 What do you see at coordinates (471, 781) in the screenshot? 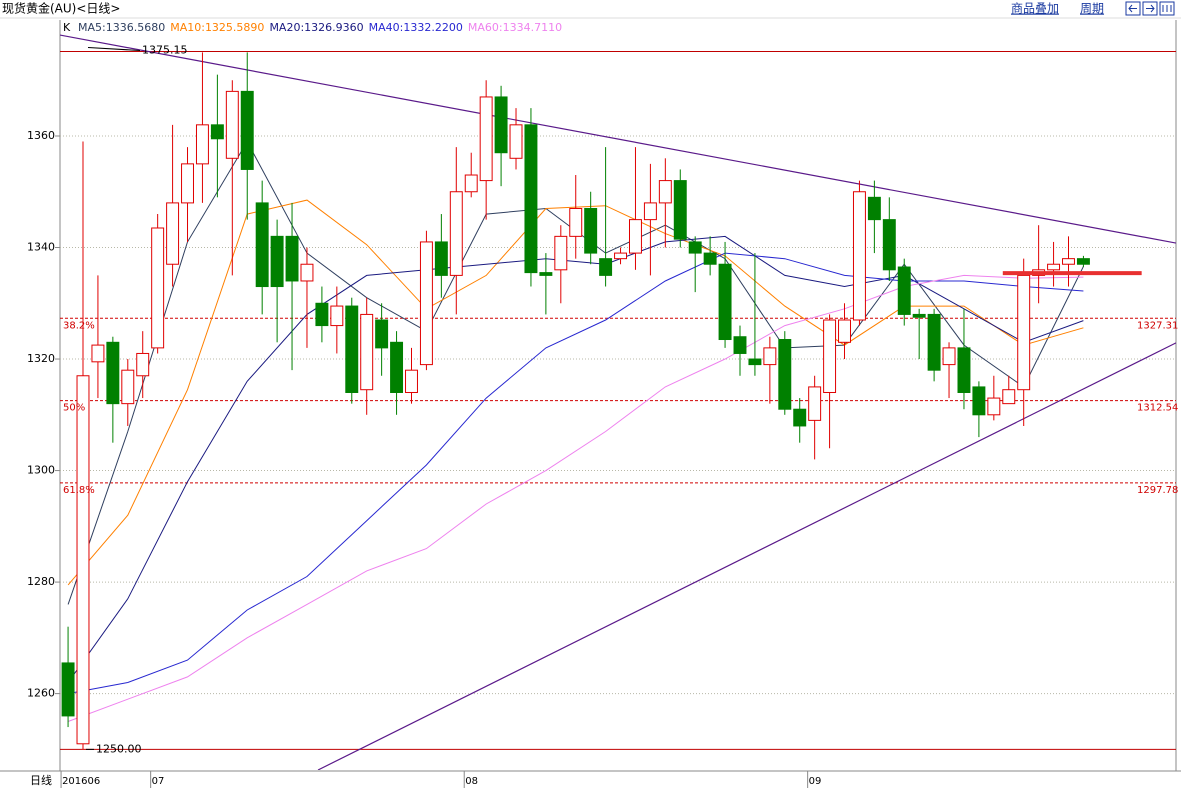
I see `x-tick-label: 08` at bounding box center [471, 781].